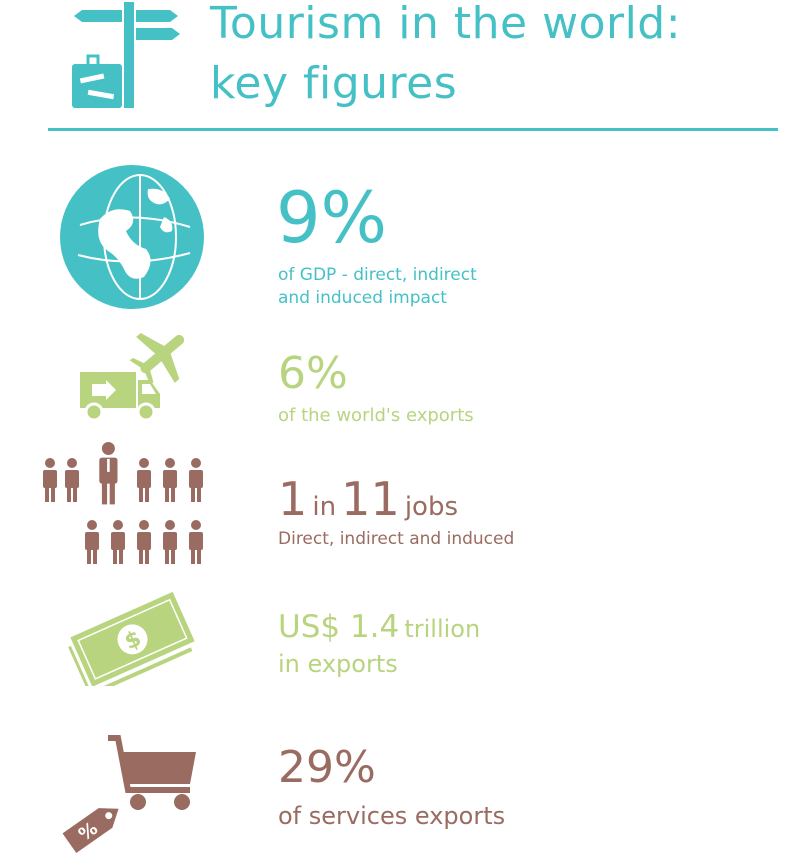  I want to click on trillion-value: US$ 1.4, so click(339, 627).